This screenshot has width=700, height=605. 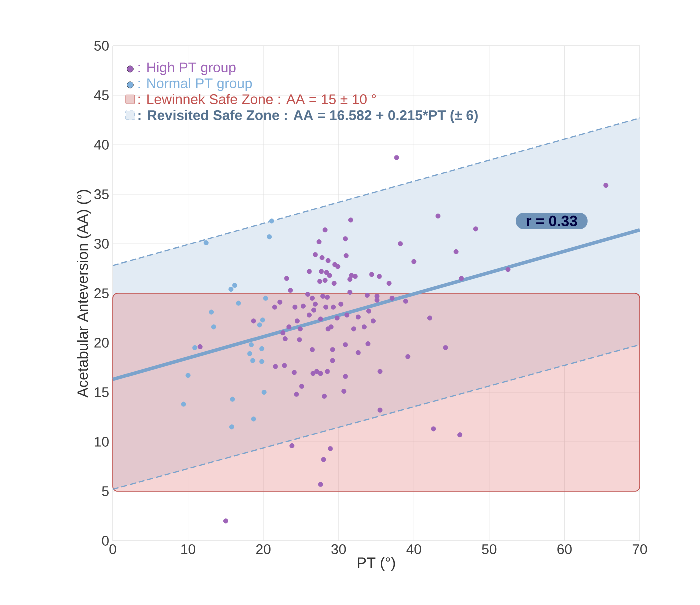 I want to click on y-tick-label: 0, so click(x=105, y=541).